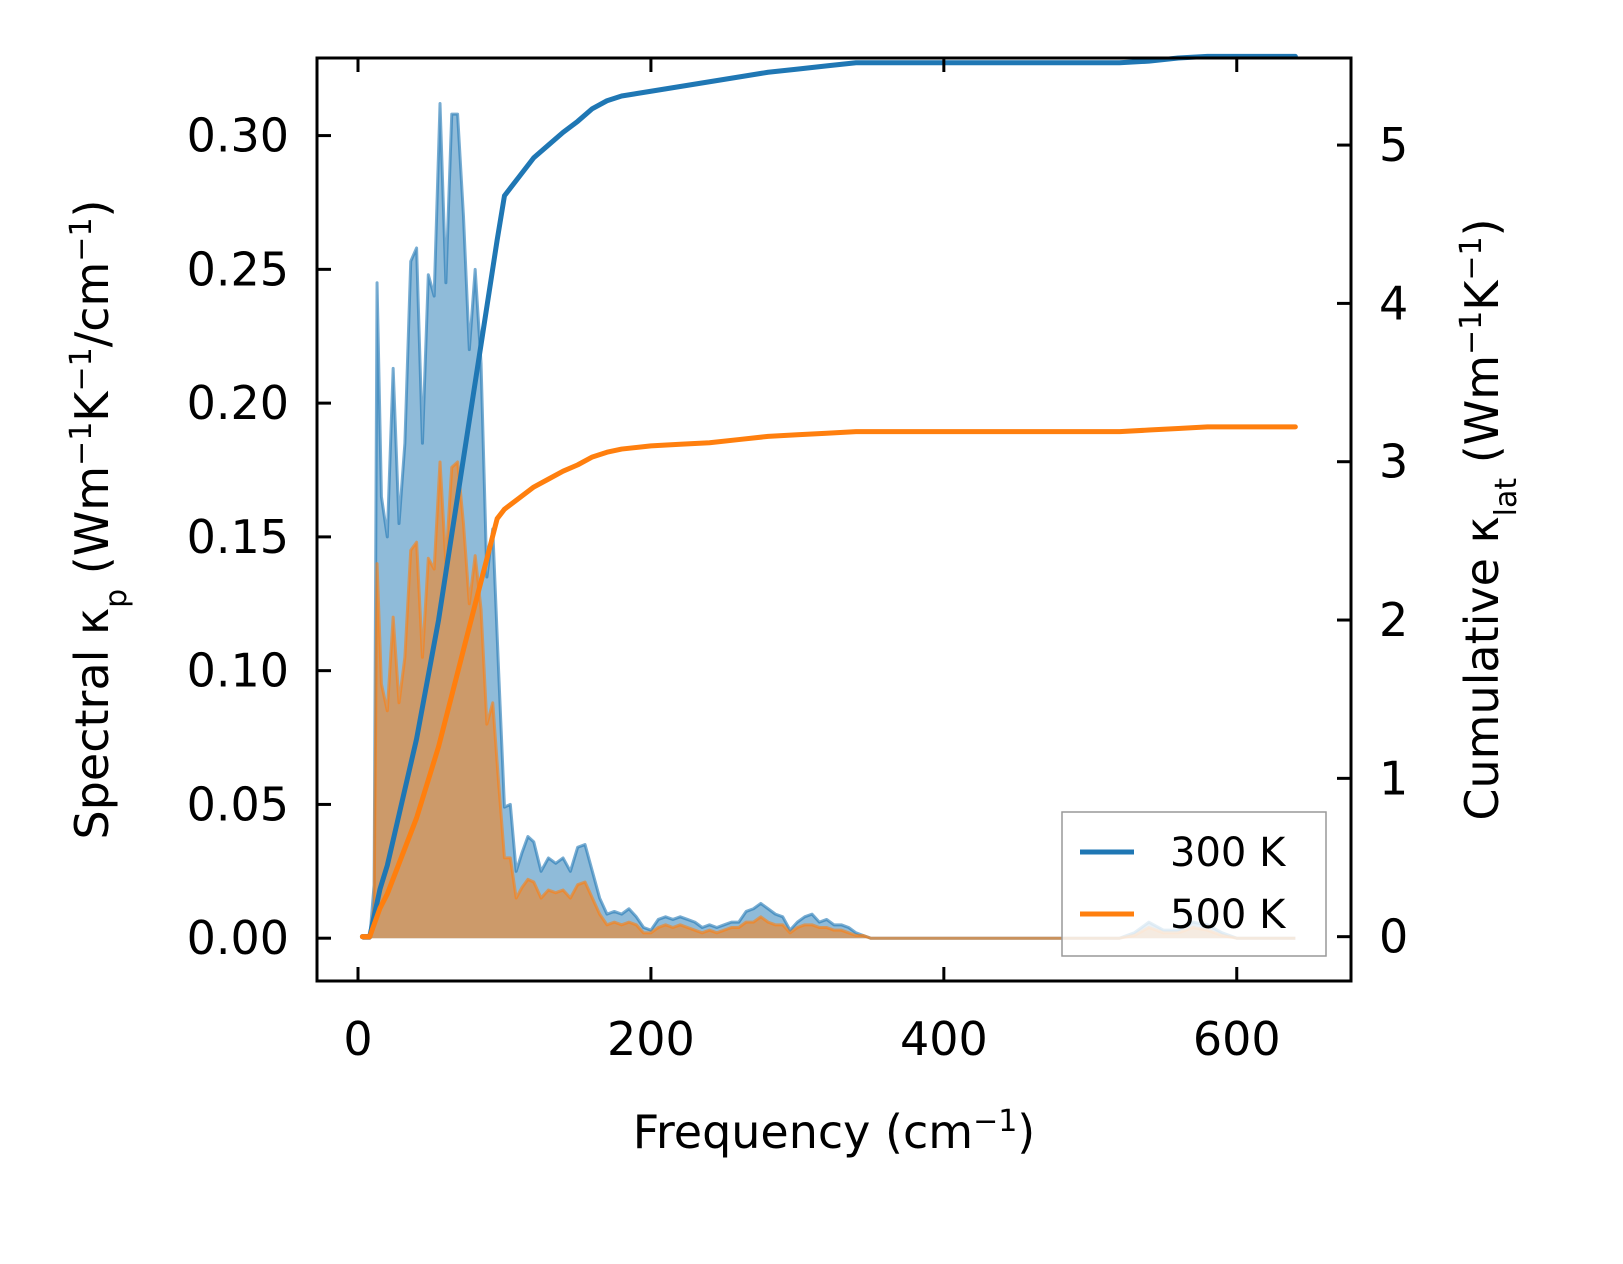 The image size is (1623, 1264). Describe the element at coordinates (1228, 915) in the screenshot. I see `legend-label-500k: 500 K` at that location.